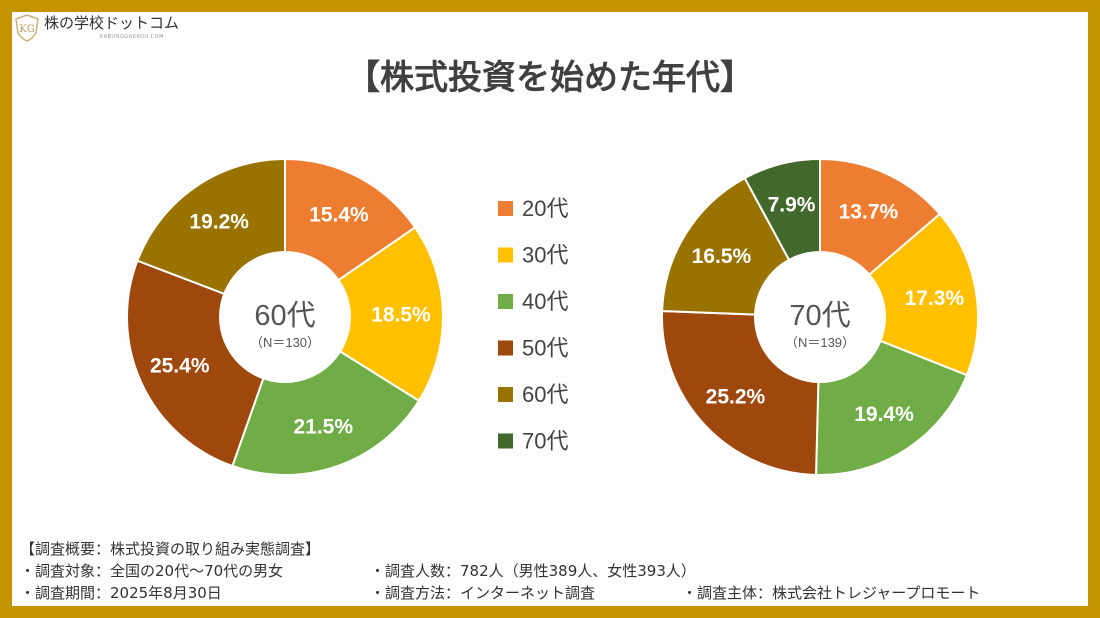  I want to click on data-label: 15.4%, so click(339, 214).